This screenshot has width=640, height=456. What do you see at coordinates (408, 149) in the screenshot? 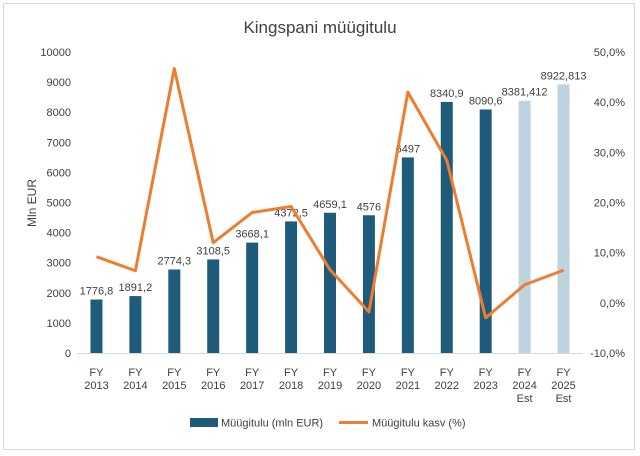
I see `bar-value-label: 6497` at bounding box center [408, 149].